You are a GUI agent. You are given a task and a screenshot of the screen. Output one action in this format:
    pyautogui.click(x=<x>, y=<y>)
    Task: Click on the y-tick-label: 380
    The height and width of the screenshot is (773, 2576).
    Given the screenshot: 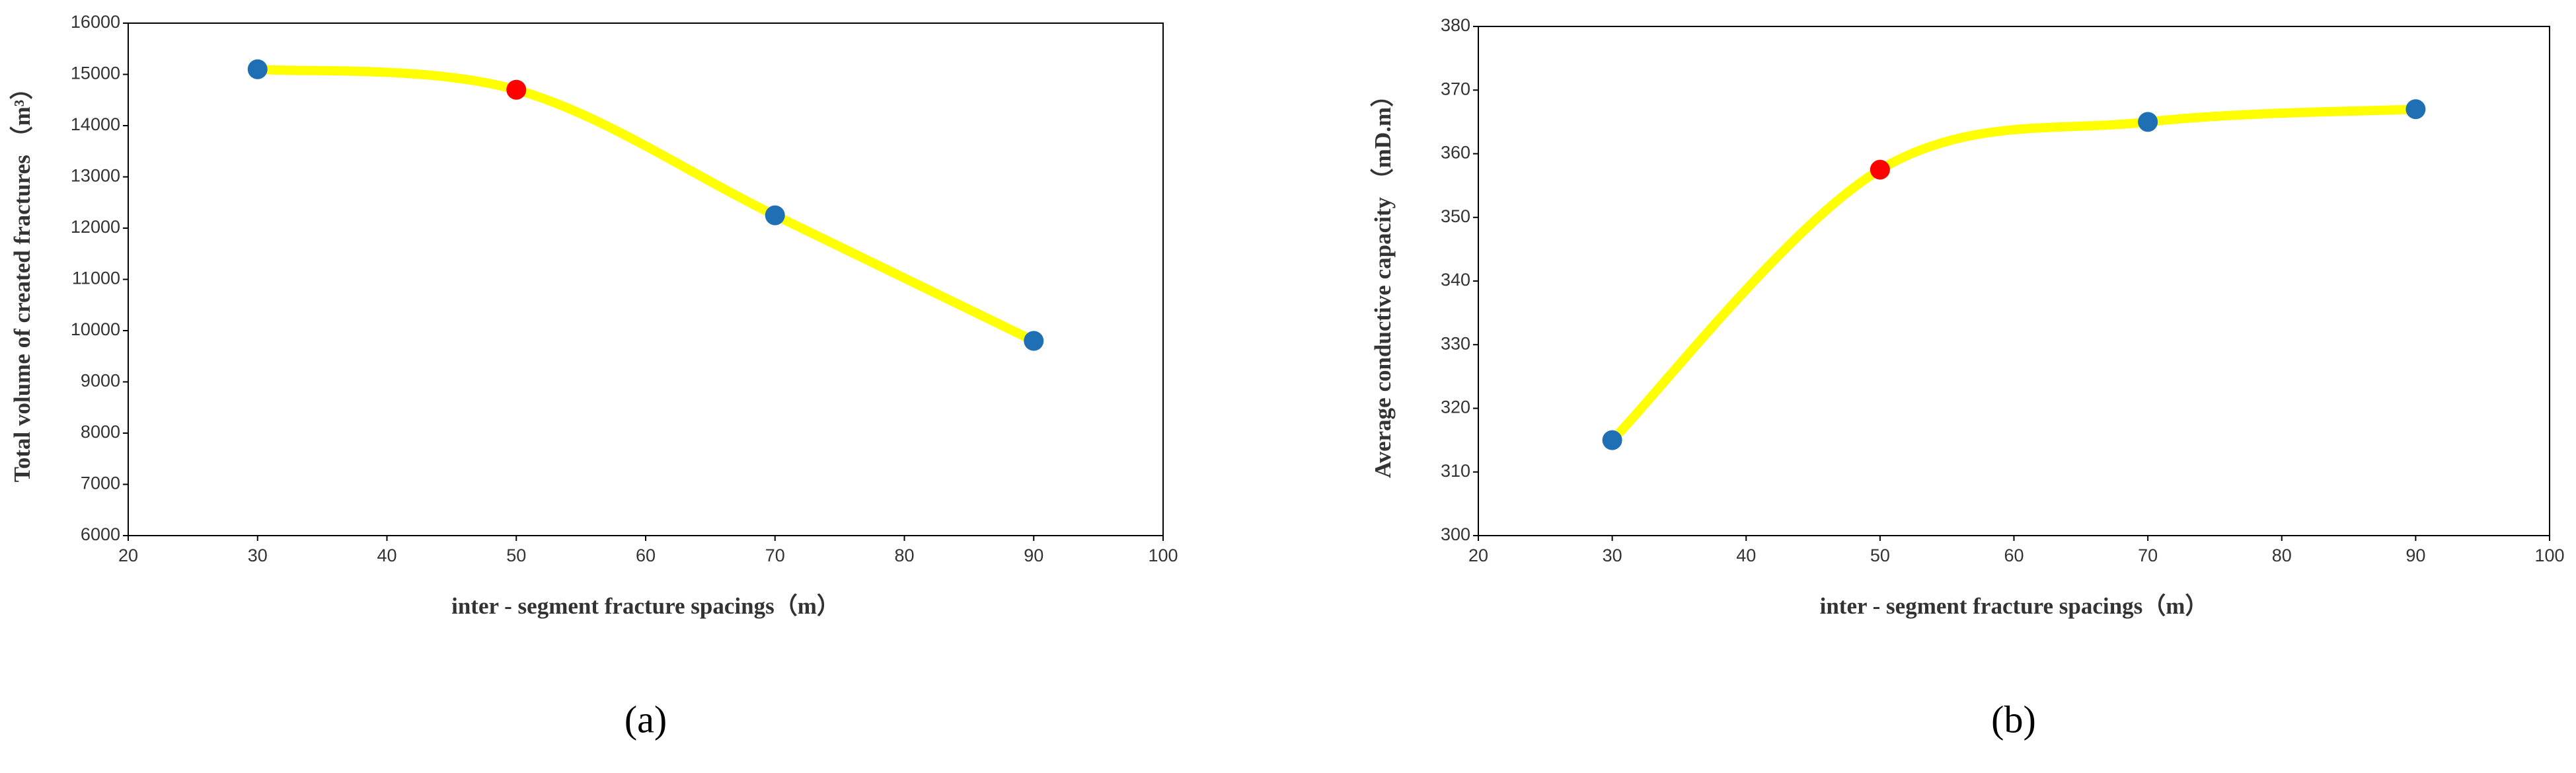 What is the action you would take?
    pyautogui.click(x=1455, y=25)
    